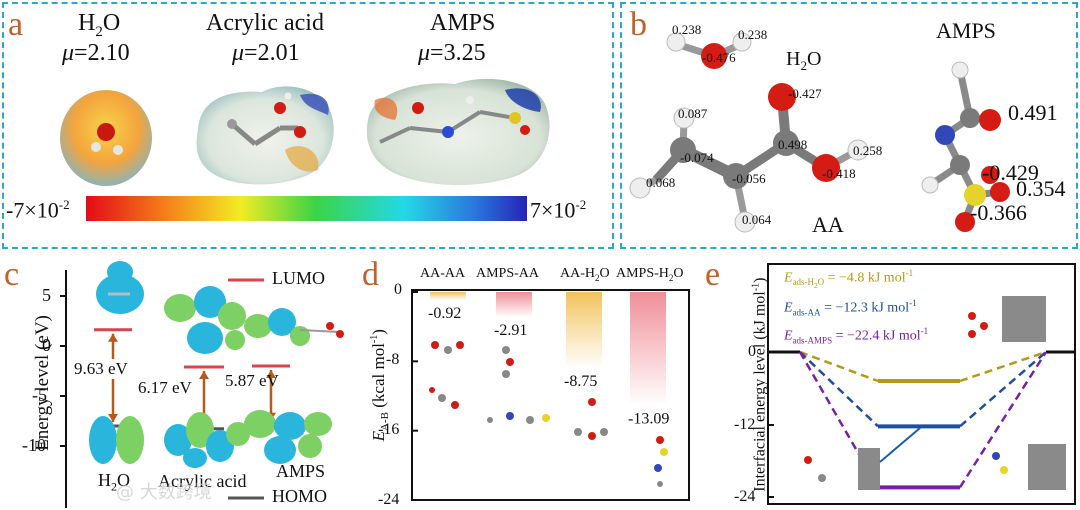 The width and height of the screenshot is (1080, 510). What do you see at coordinates (584, 330) in the screenshot?
I see `bar-aa-h2o` at bounding box center [584, 330].